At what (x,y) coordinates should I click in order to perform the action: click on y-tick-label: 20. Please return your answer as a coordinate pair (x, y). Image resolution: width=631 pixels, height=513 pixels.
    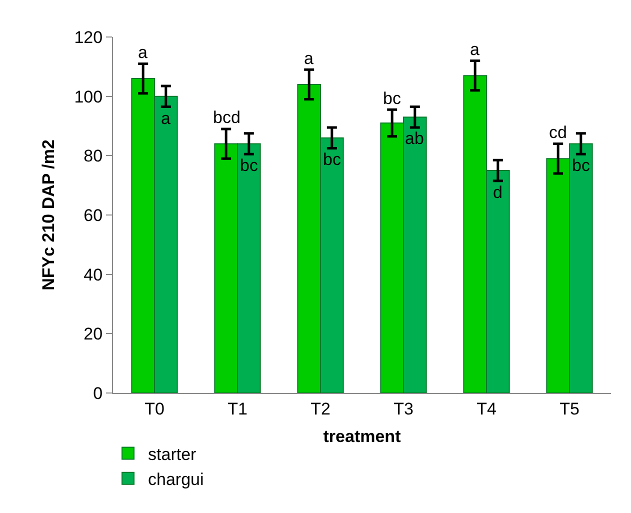
    Looking at the image, I should click on (93, 334).